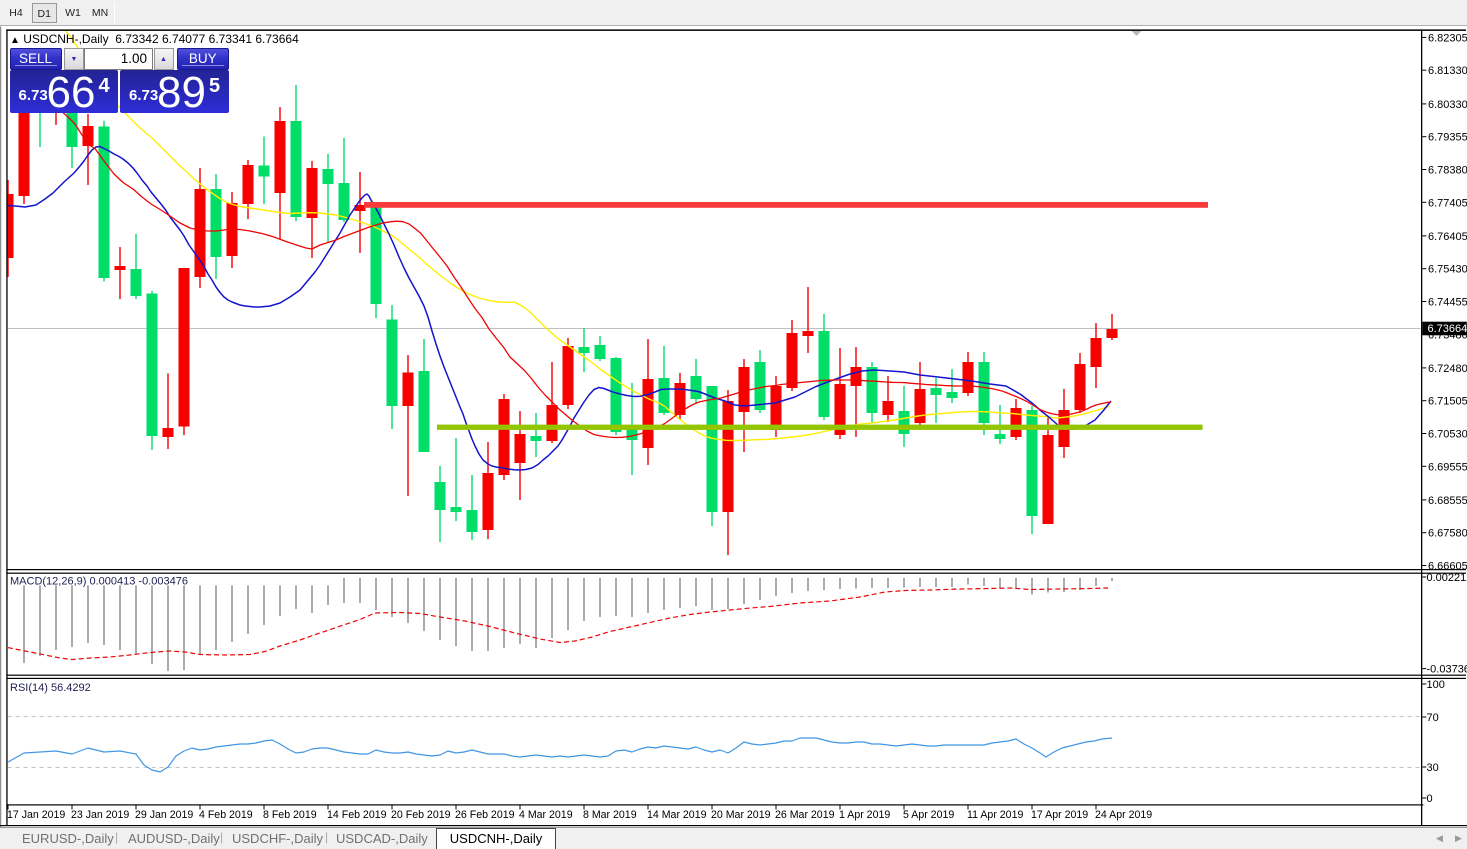 The image size is (1467, 849). What do you see at coordinates (36, 815) in the screenshot?
I see `svg-text: 17 Jan 2019` at bounding box center [36, 815].